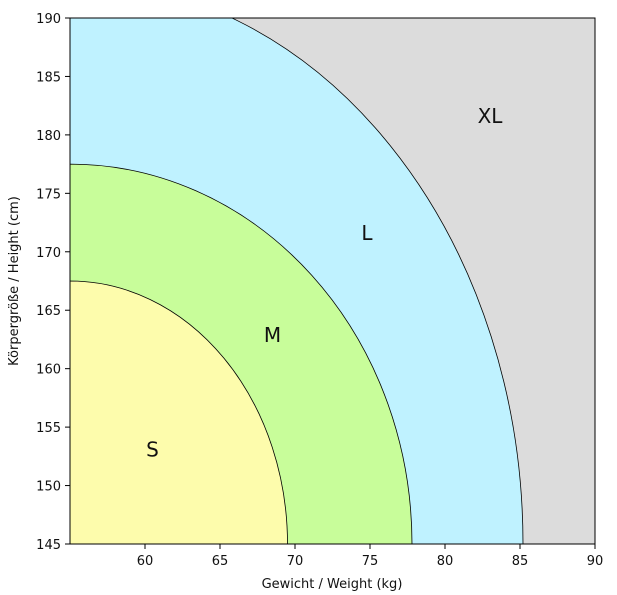 Image resolution: width=617 pixels, height=595 pixels. I want to click on x-tick-label: 80, so click(445, 561).